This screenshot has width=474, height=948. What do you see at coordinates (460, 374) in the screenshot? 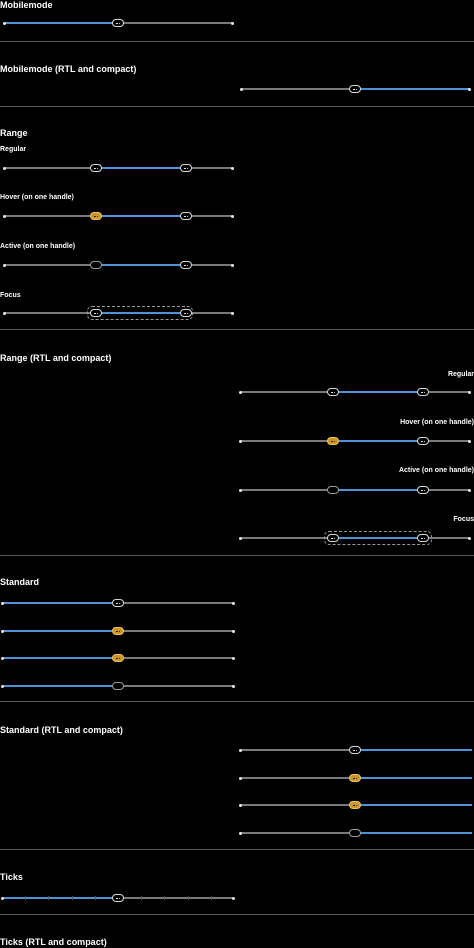
I see `state-label-regular-rtl: Regular` at bounding box center [460, 374].